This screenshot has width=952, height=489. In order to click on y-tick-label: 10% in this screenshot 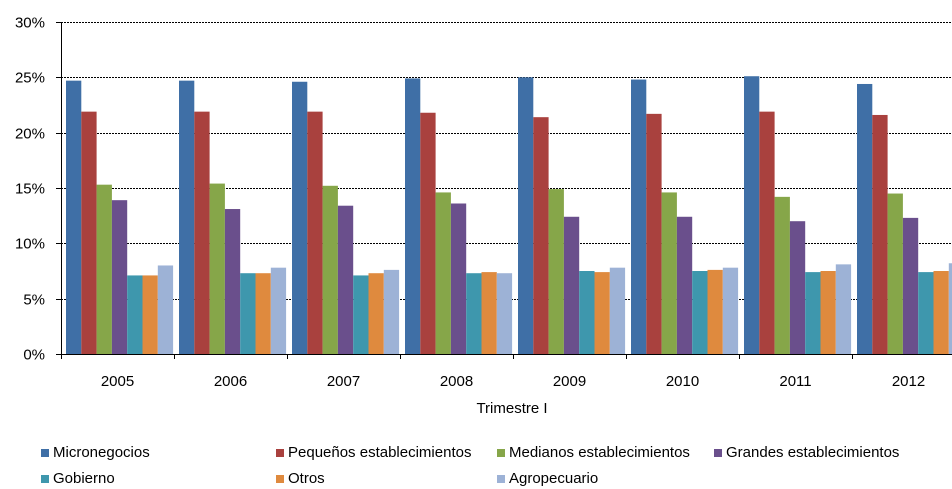, I will do `click(30, 244)`.